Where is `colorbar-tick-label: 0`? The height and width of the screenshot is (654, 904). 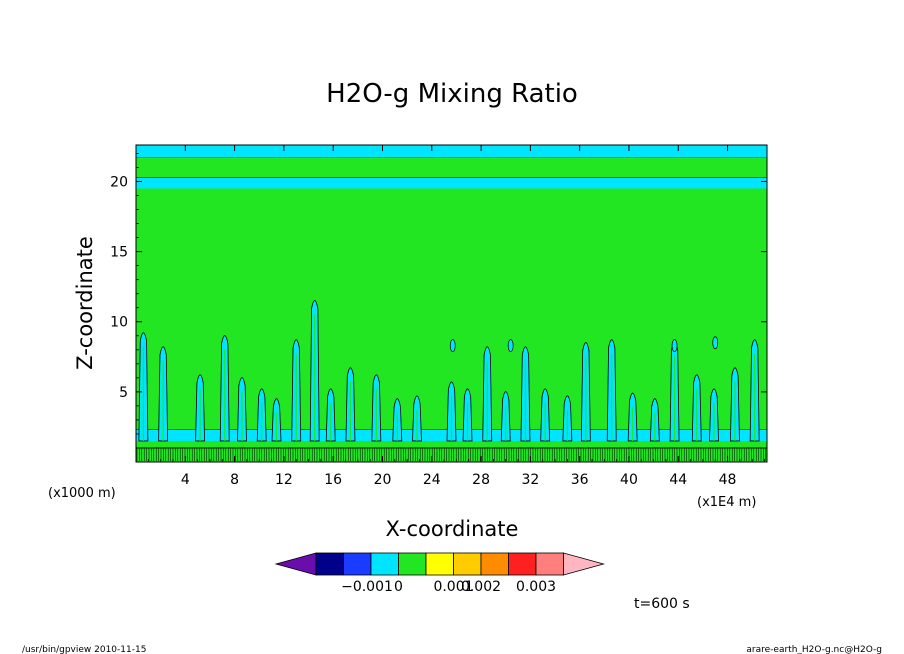
colorbar-tick-label: 0 is located at coordinates (398, 587).